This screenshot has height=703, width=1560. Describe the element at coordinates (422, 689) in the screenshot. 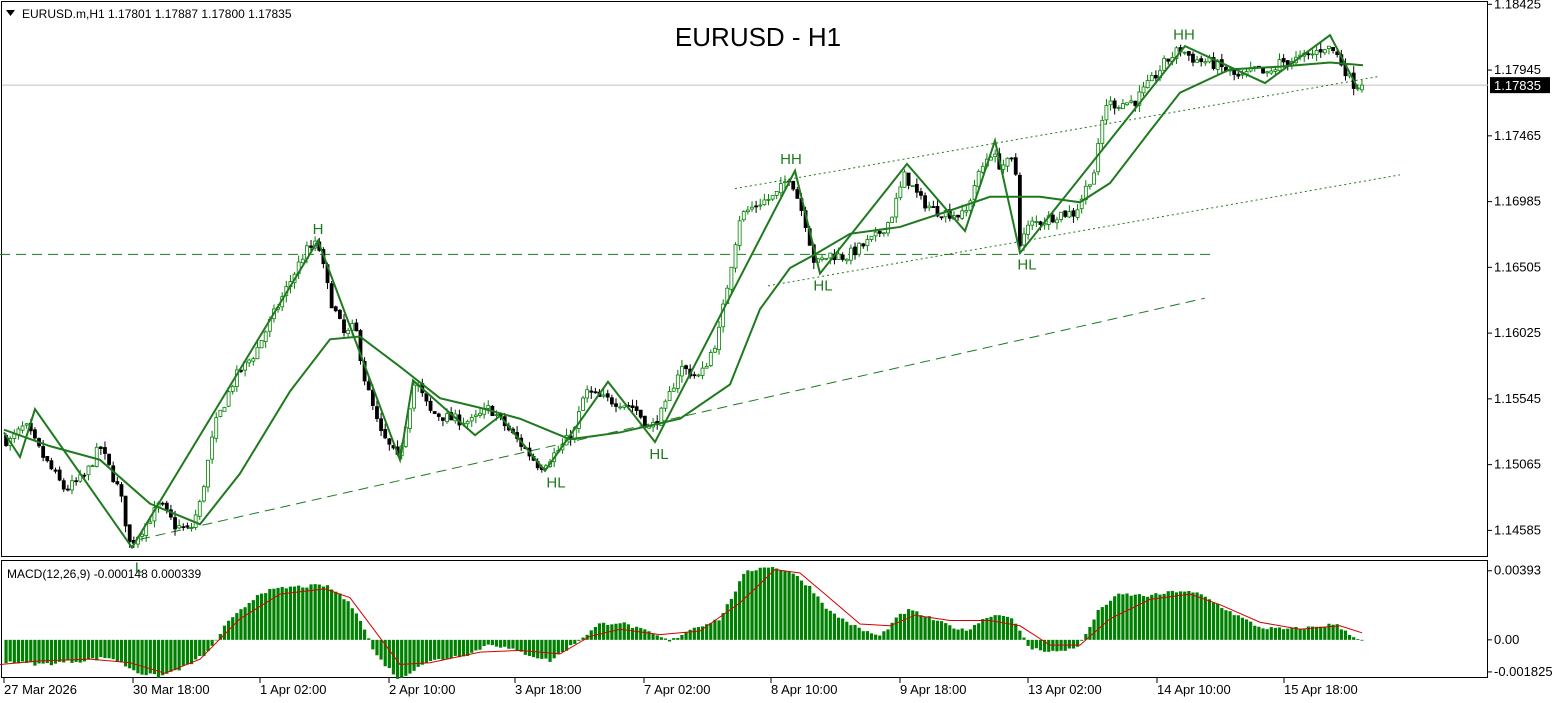

I see `time-tick-label: 2 Apr 10:00` at that location.